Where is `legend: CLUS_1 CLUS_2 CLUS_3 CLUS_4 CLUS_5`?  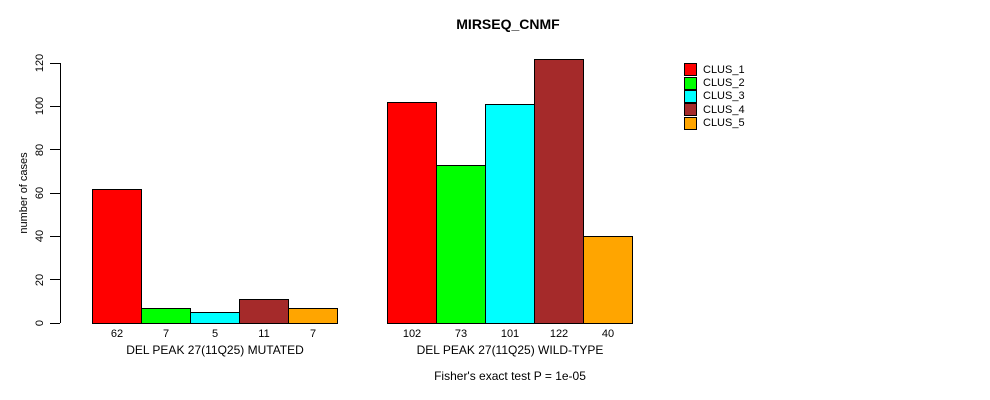
legend: CLUS_1 CLUS_2 CLUS_3 CLUS_4 CLUS_5 is located at coordinates (714, 96).